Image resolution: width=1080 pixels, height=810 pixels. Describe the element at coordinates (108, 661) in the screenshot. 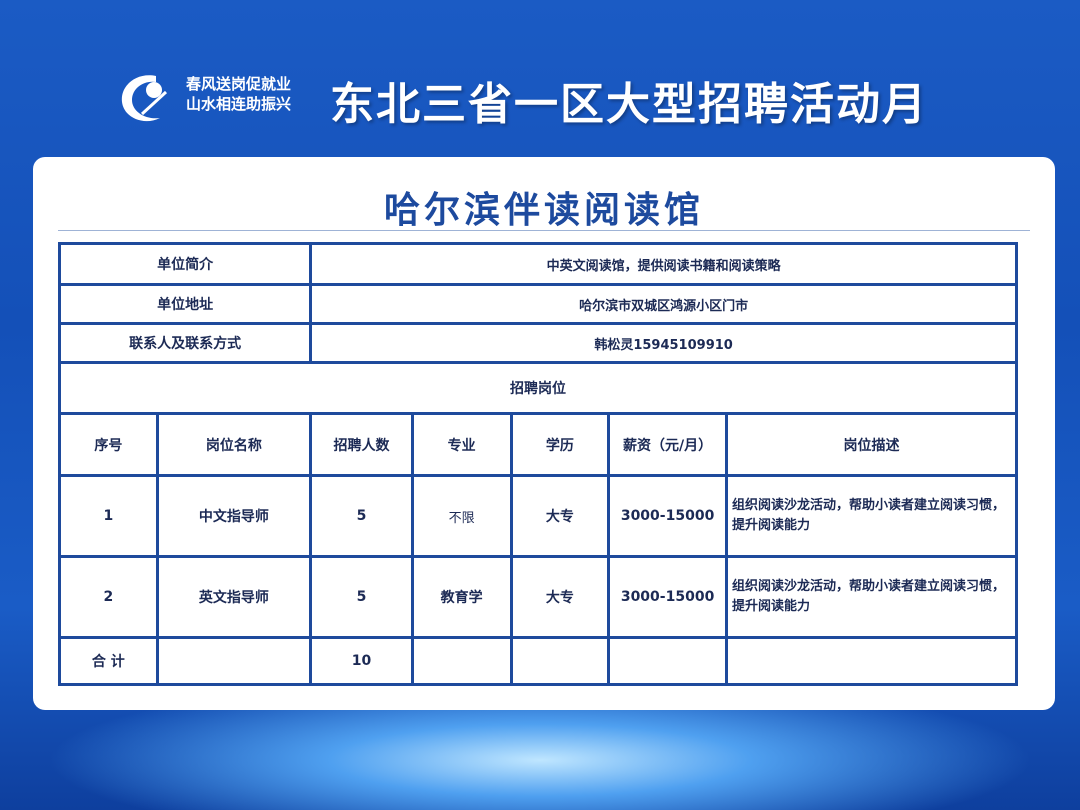

I see `total-label: 合 计` at that location.